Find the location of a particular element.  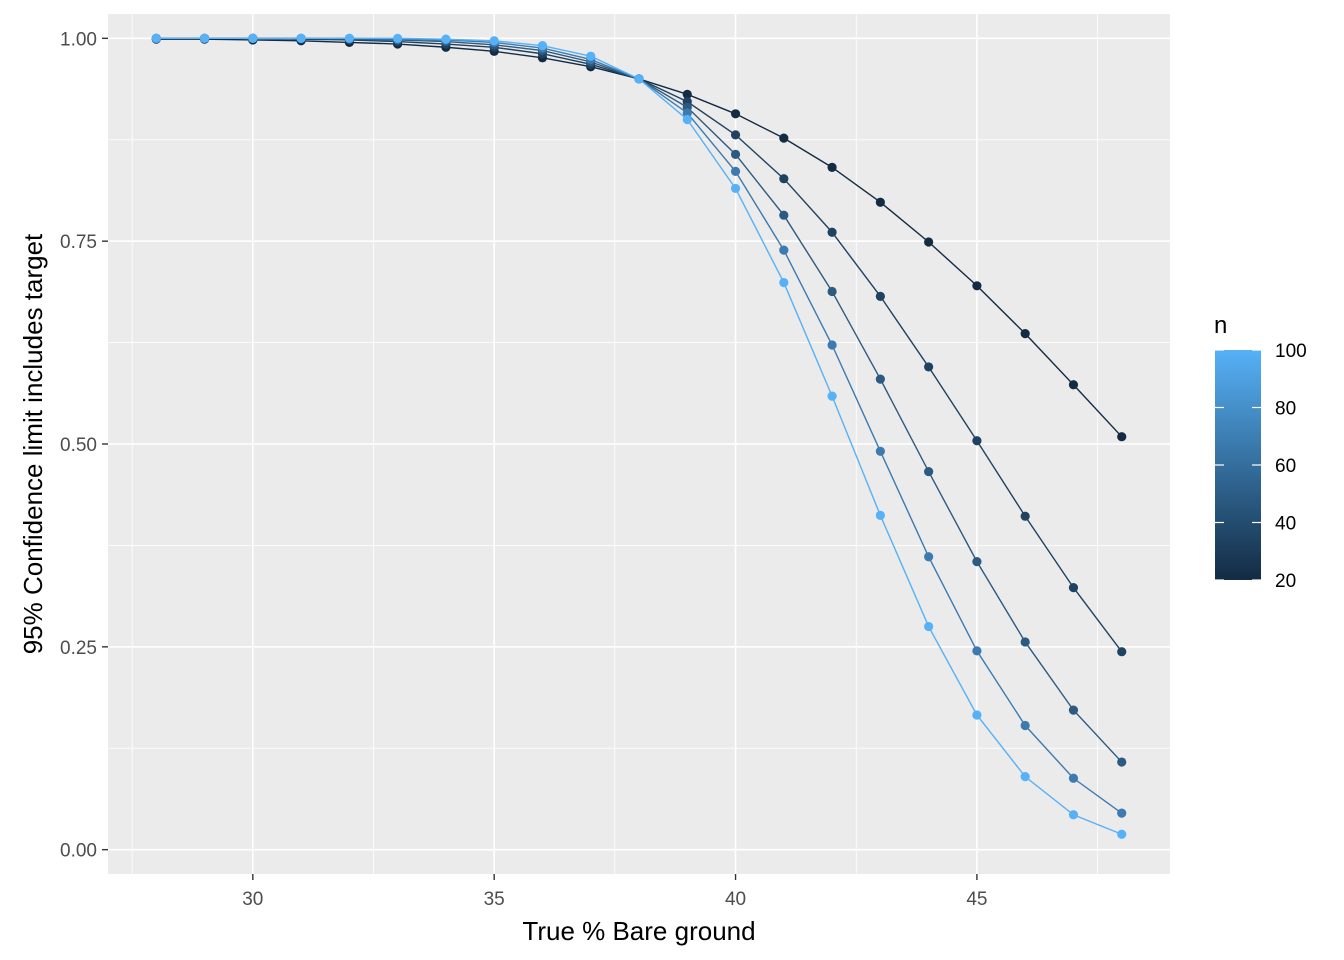

x-tick-label: 40 is located at coordinates (735, 899).